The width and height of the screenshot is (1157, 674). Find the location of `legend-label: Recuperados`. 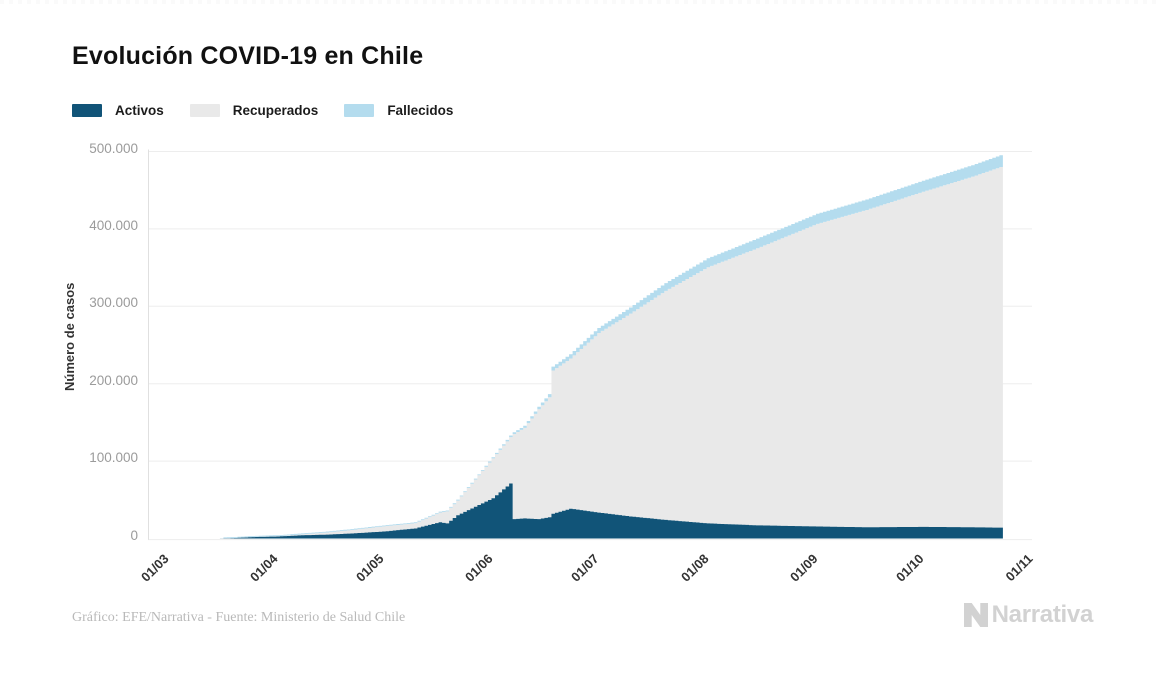

legend-label: Recuperados is located at coordinates (275, 110).